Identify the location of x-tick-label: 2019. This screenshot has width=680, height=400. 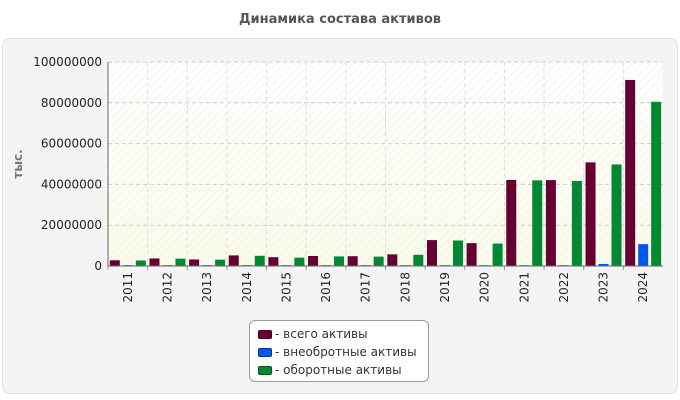
(445, 287).